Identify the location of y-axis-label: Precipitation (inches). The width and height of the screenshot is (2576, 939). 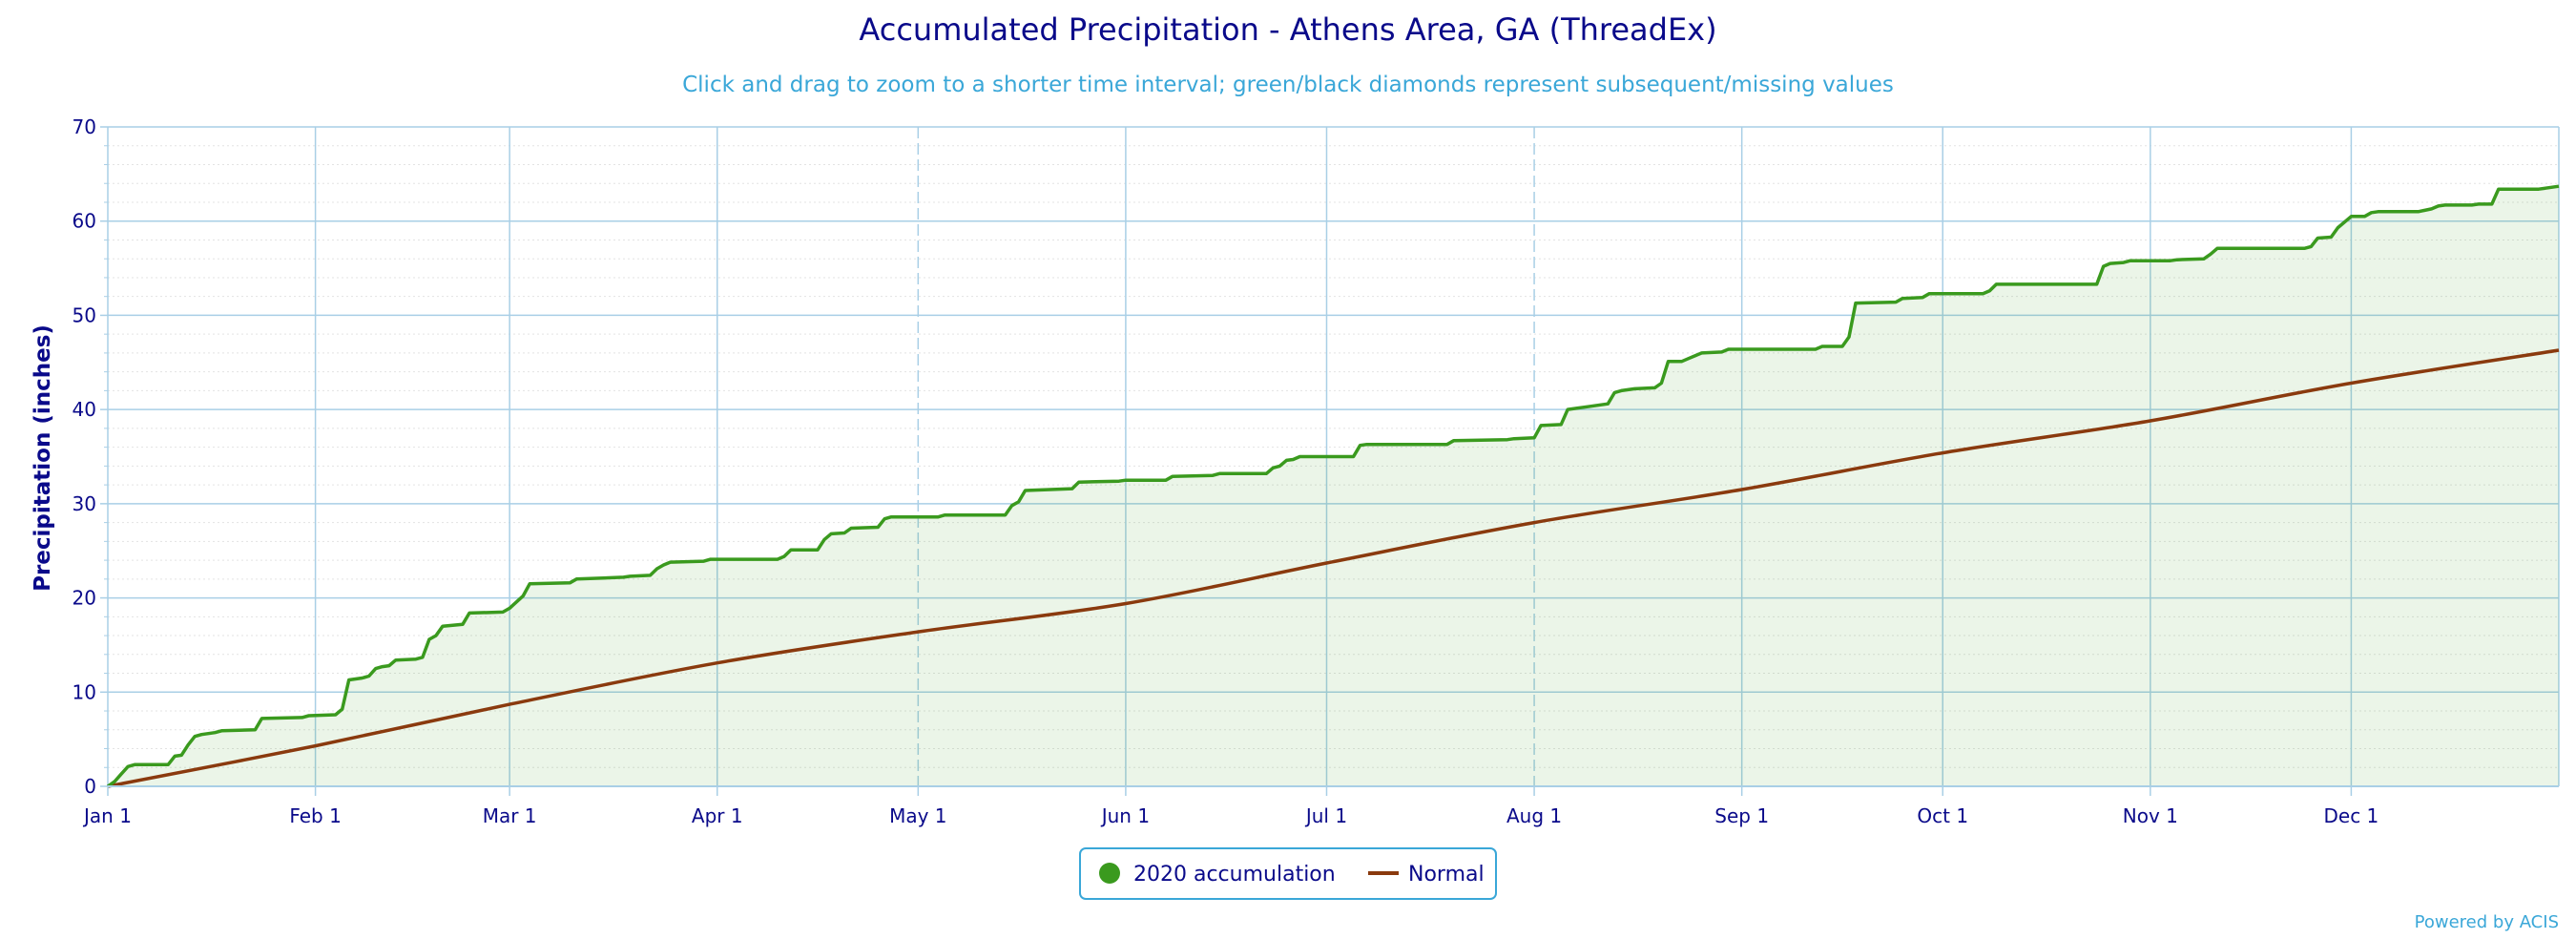
(43, 458).